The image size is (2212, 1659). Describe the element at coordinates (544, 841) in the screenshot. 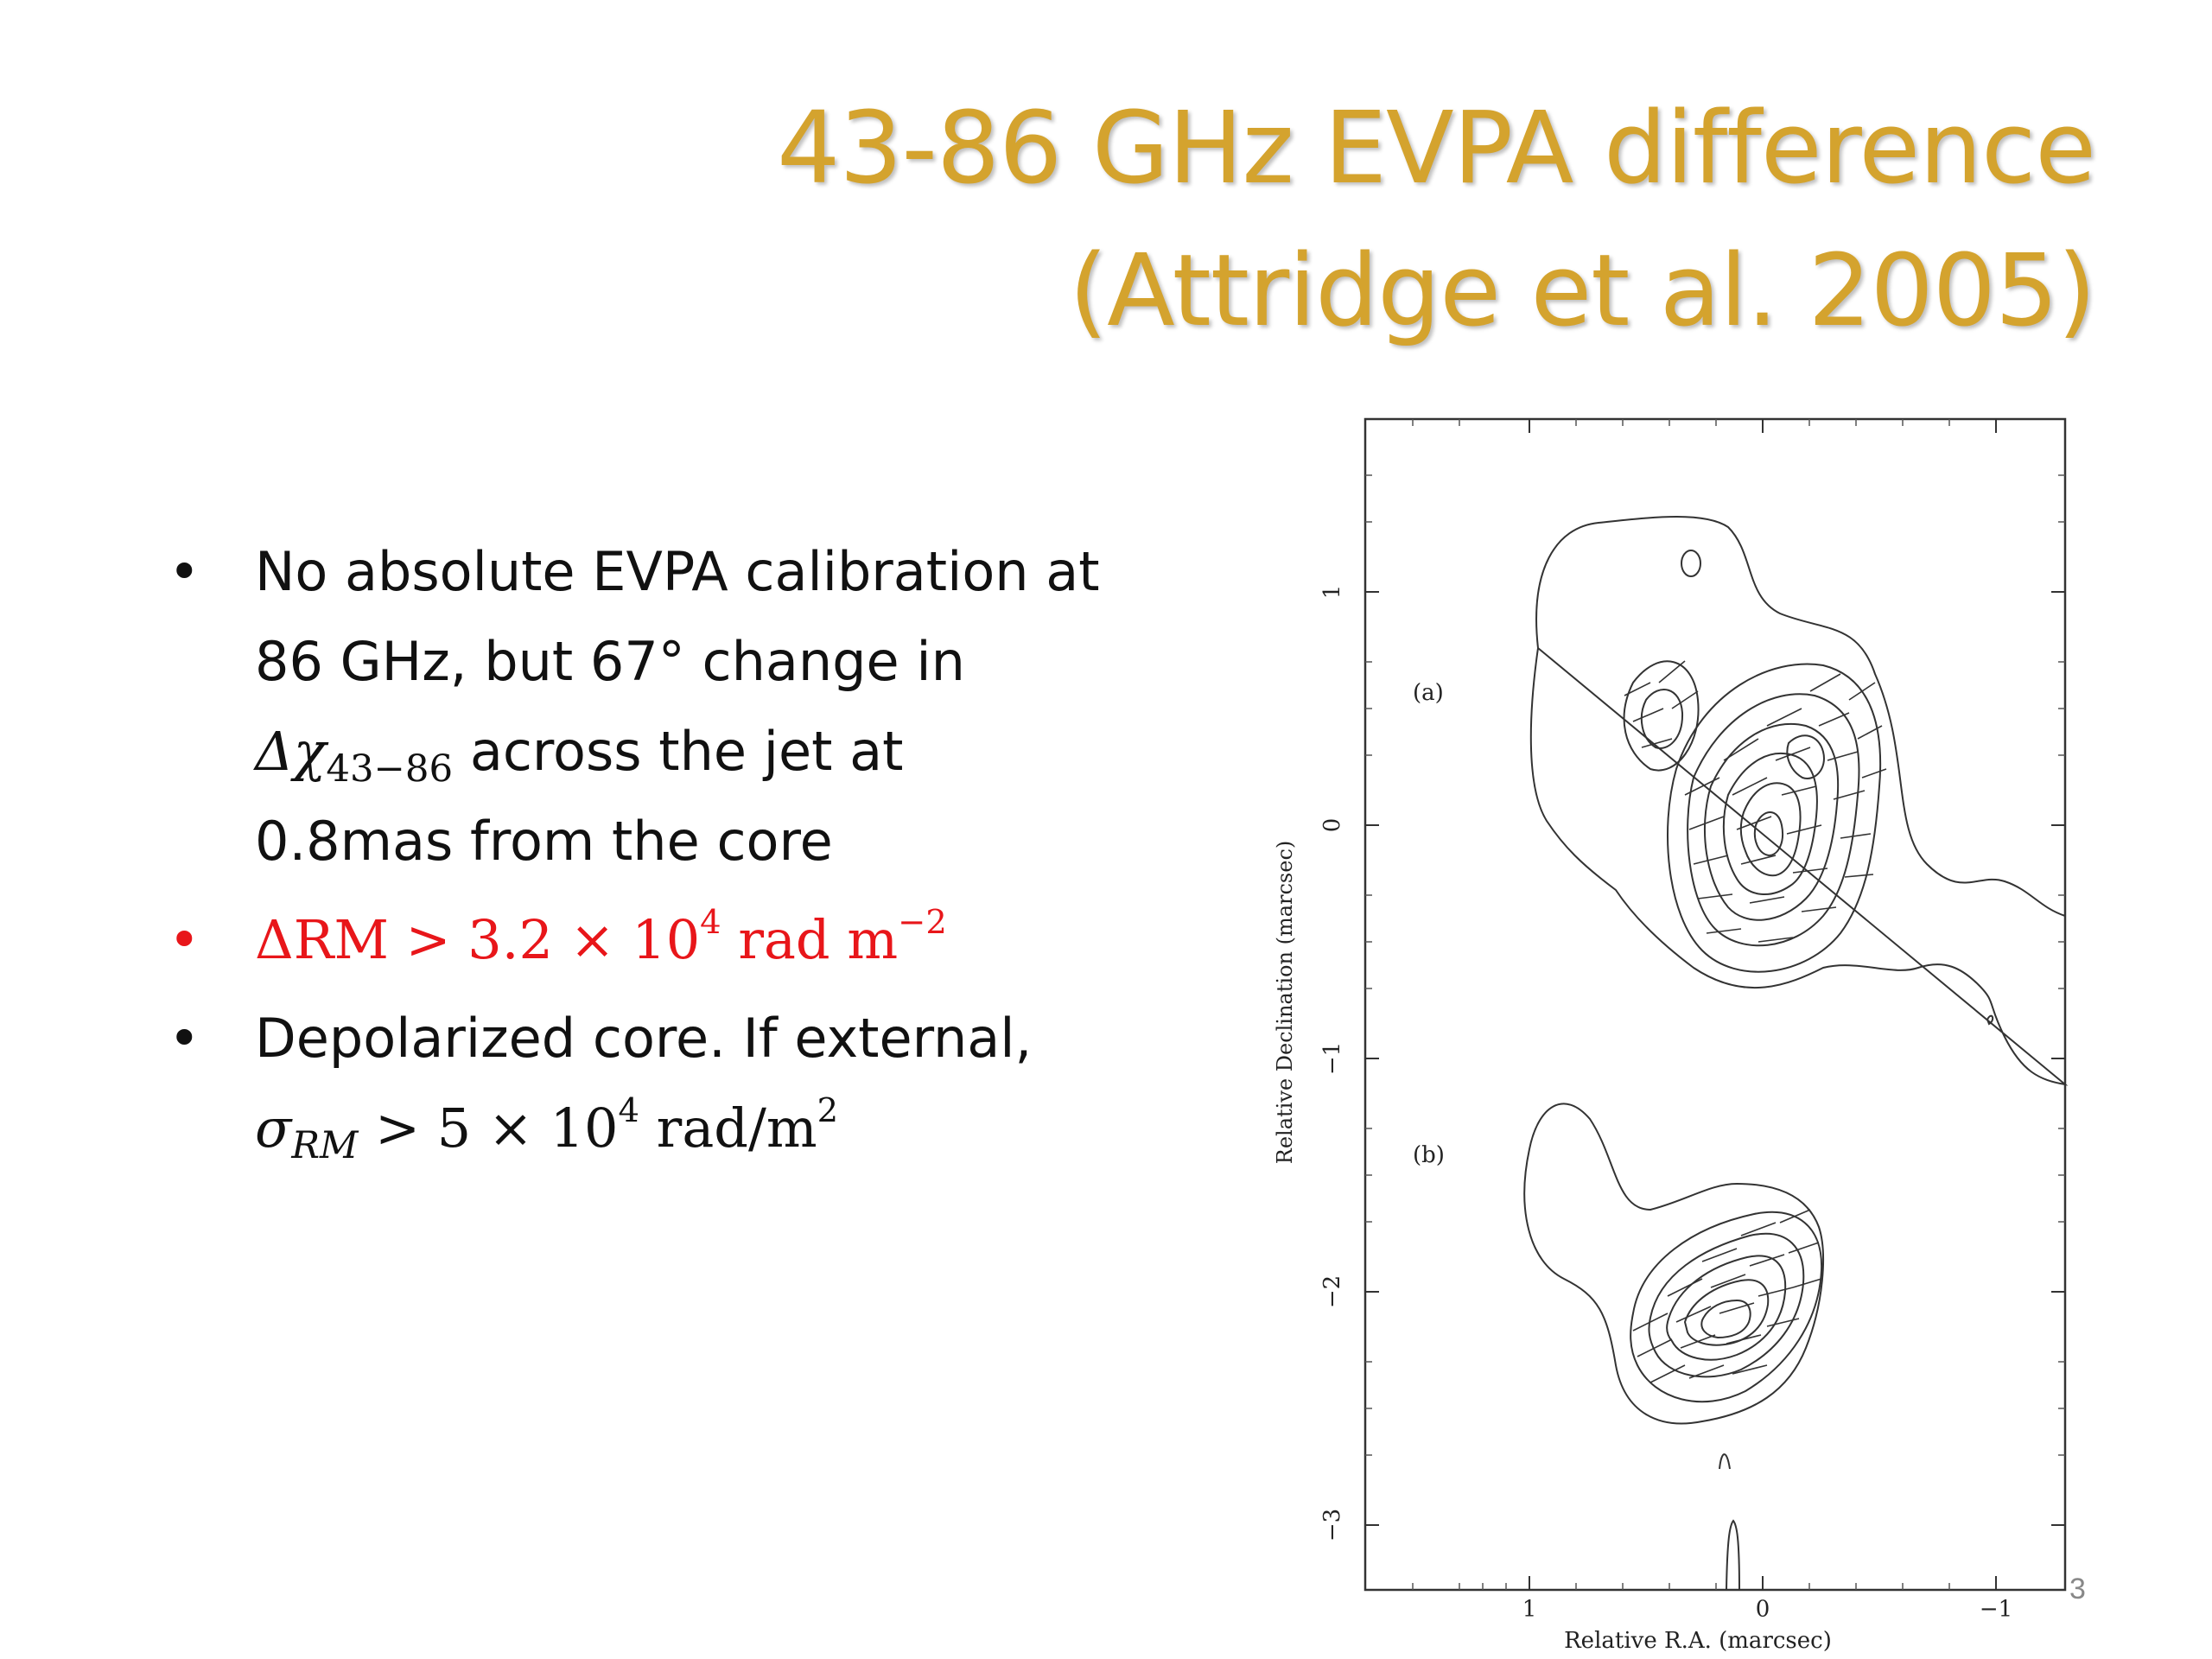

I see `bullet-1-line-4: 0.8mas from the core` at that location.